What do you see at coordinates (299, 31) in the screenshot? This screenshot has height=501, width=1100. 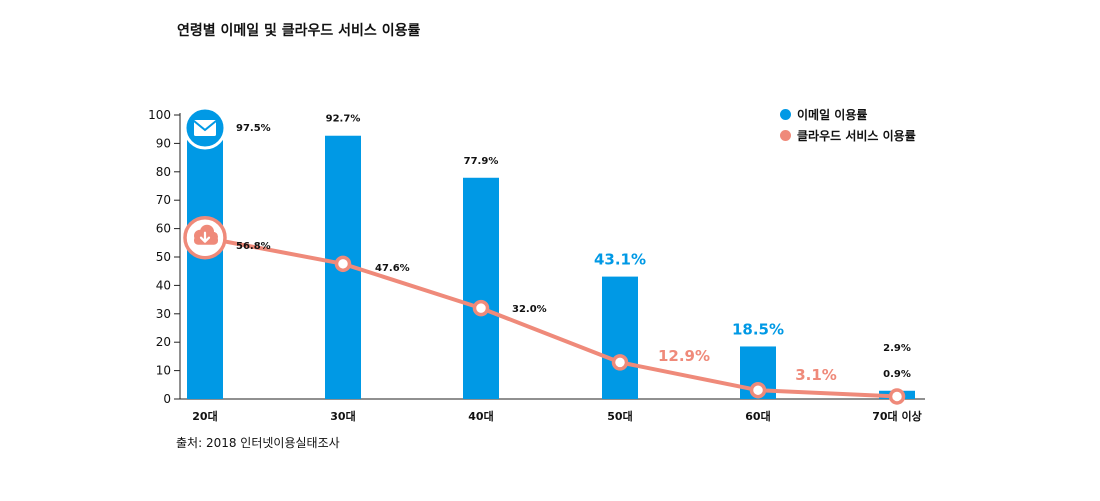 I see `chart-title: 연령별 이메일 및 클라우드 서비스 이용률` at bounding box center [299, 31].